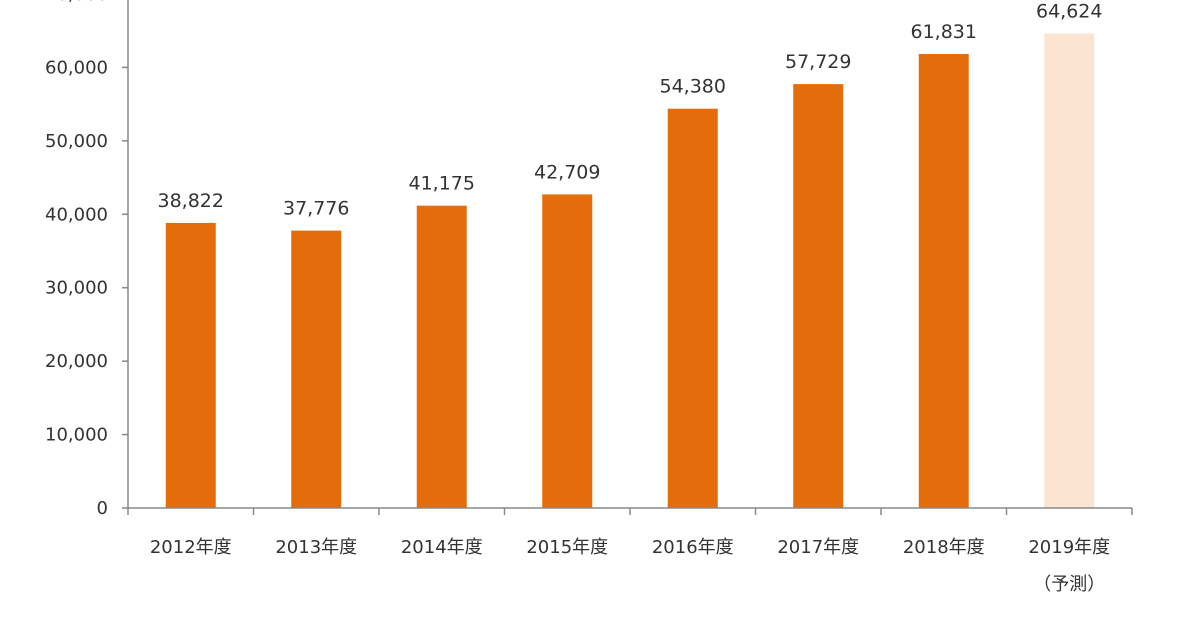 The image size is (1200, 628). I want to click on data-label: 61,831, so click(944, 32).